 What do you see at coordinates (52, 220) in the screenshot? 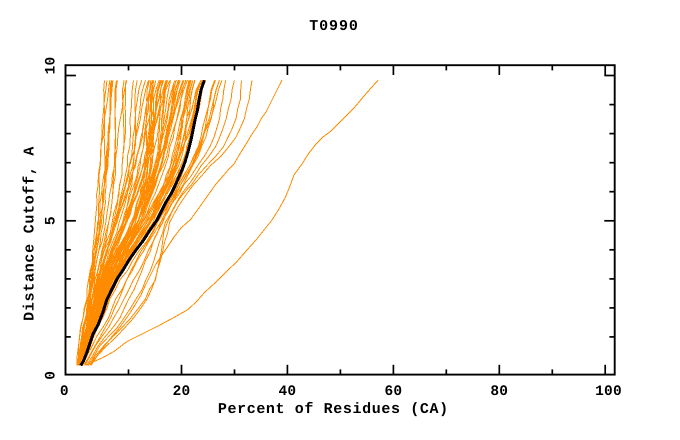
I see `svg-text: 5` at bounding box center [52, 220].